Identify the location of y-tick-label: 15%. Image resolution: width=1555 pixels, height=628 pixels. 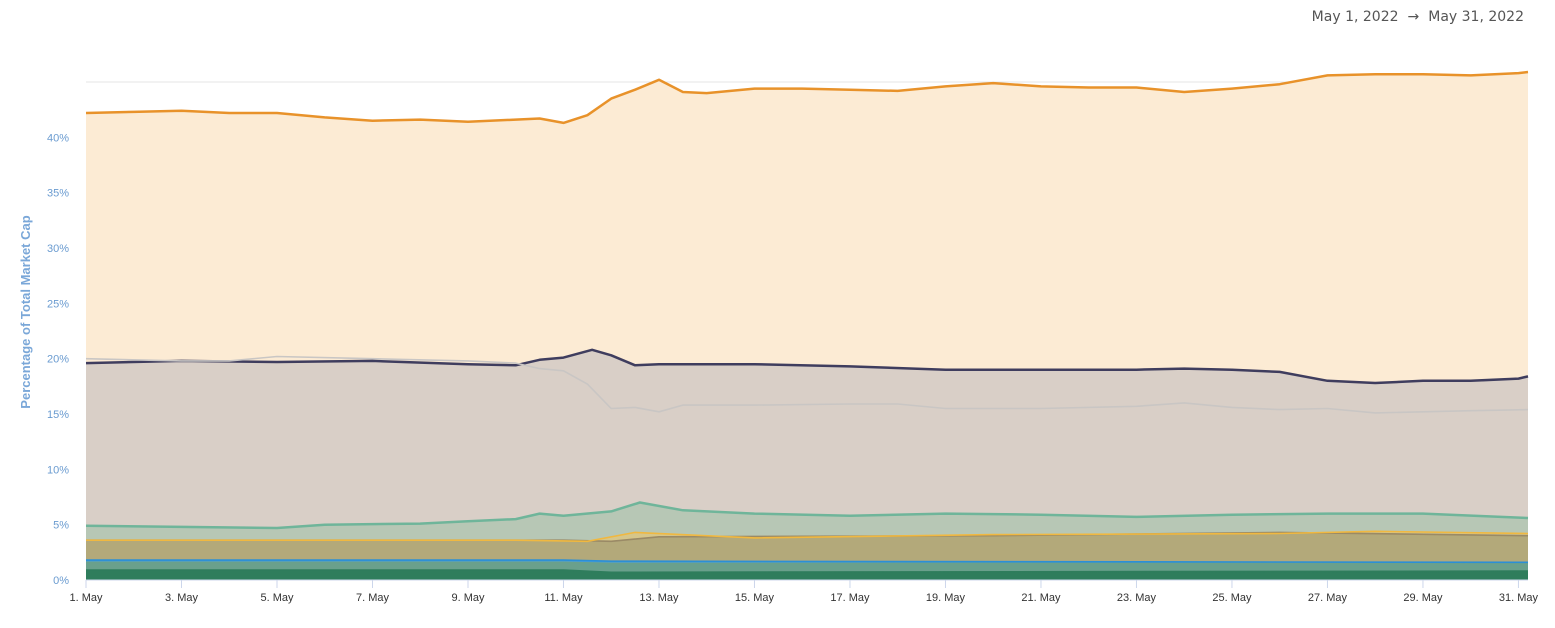
(58, 415).